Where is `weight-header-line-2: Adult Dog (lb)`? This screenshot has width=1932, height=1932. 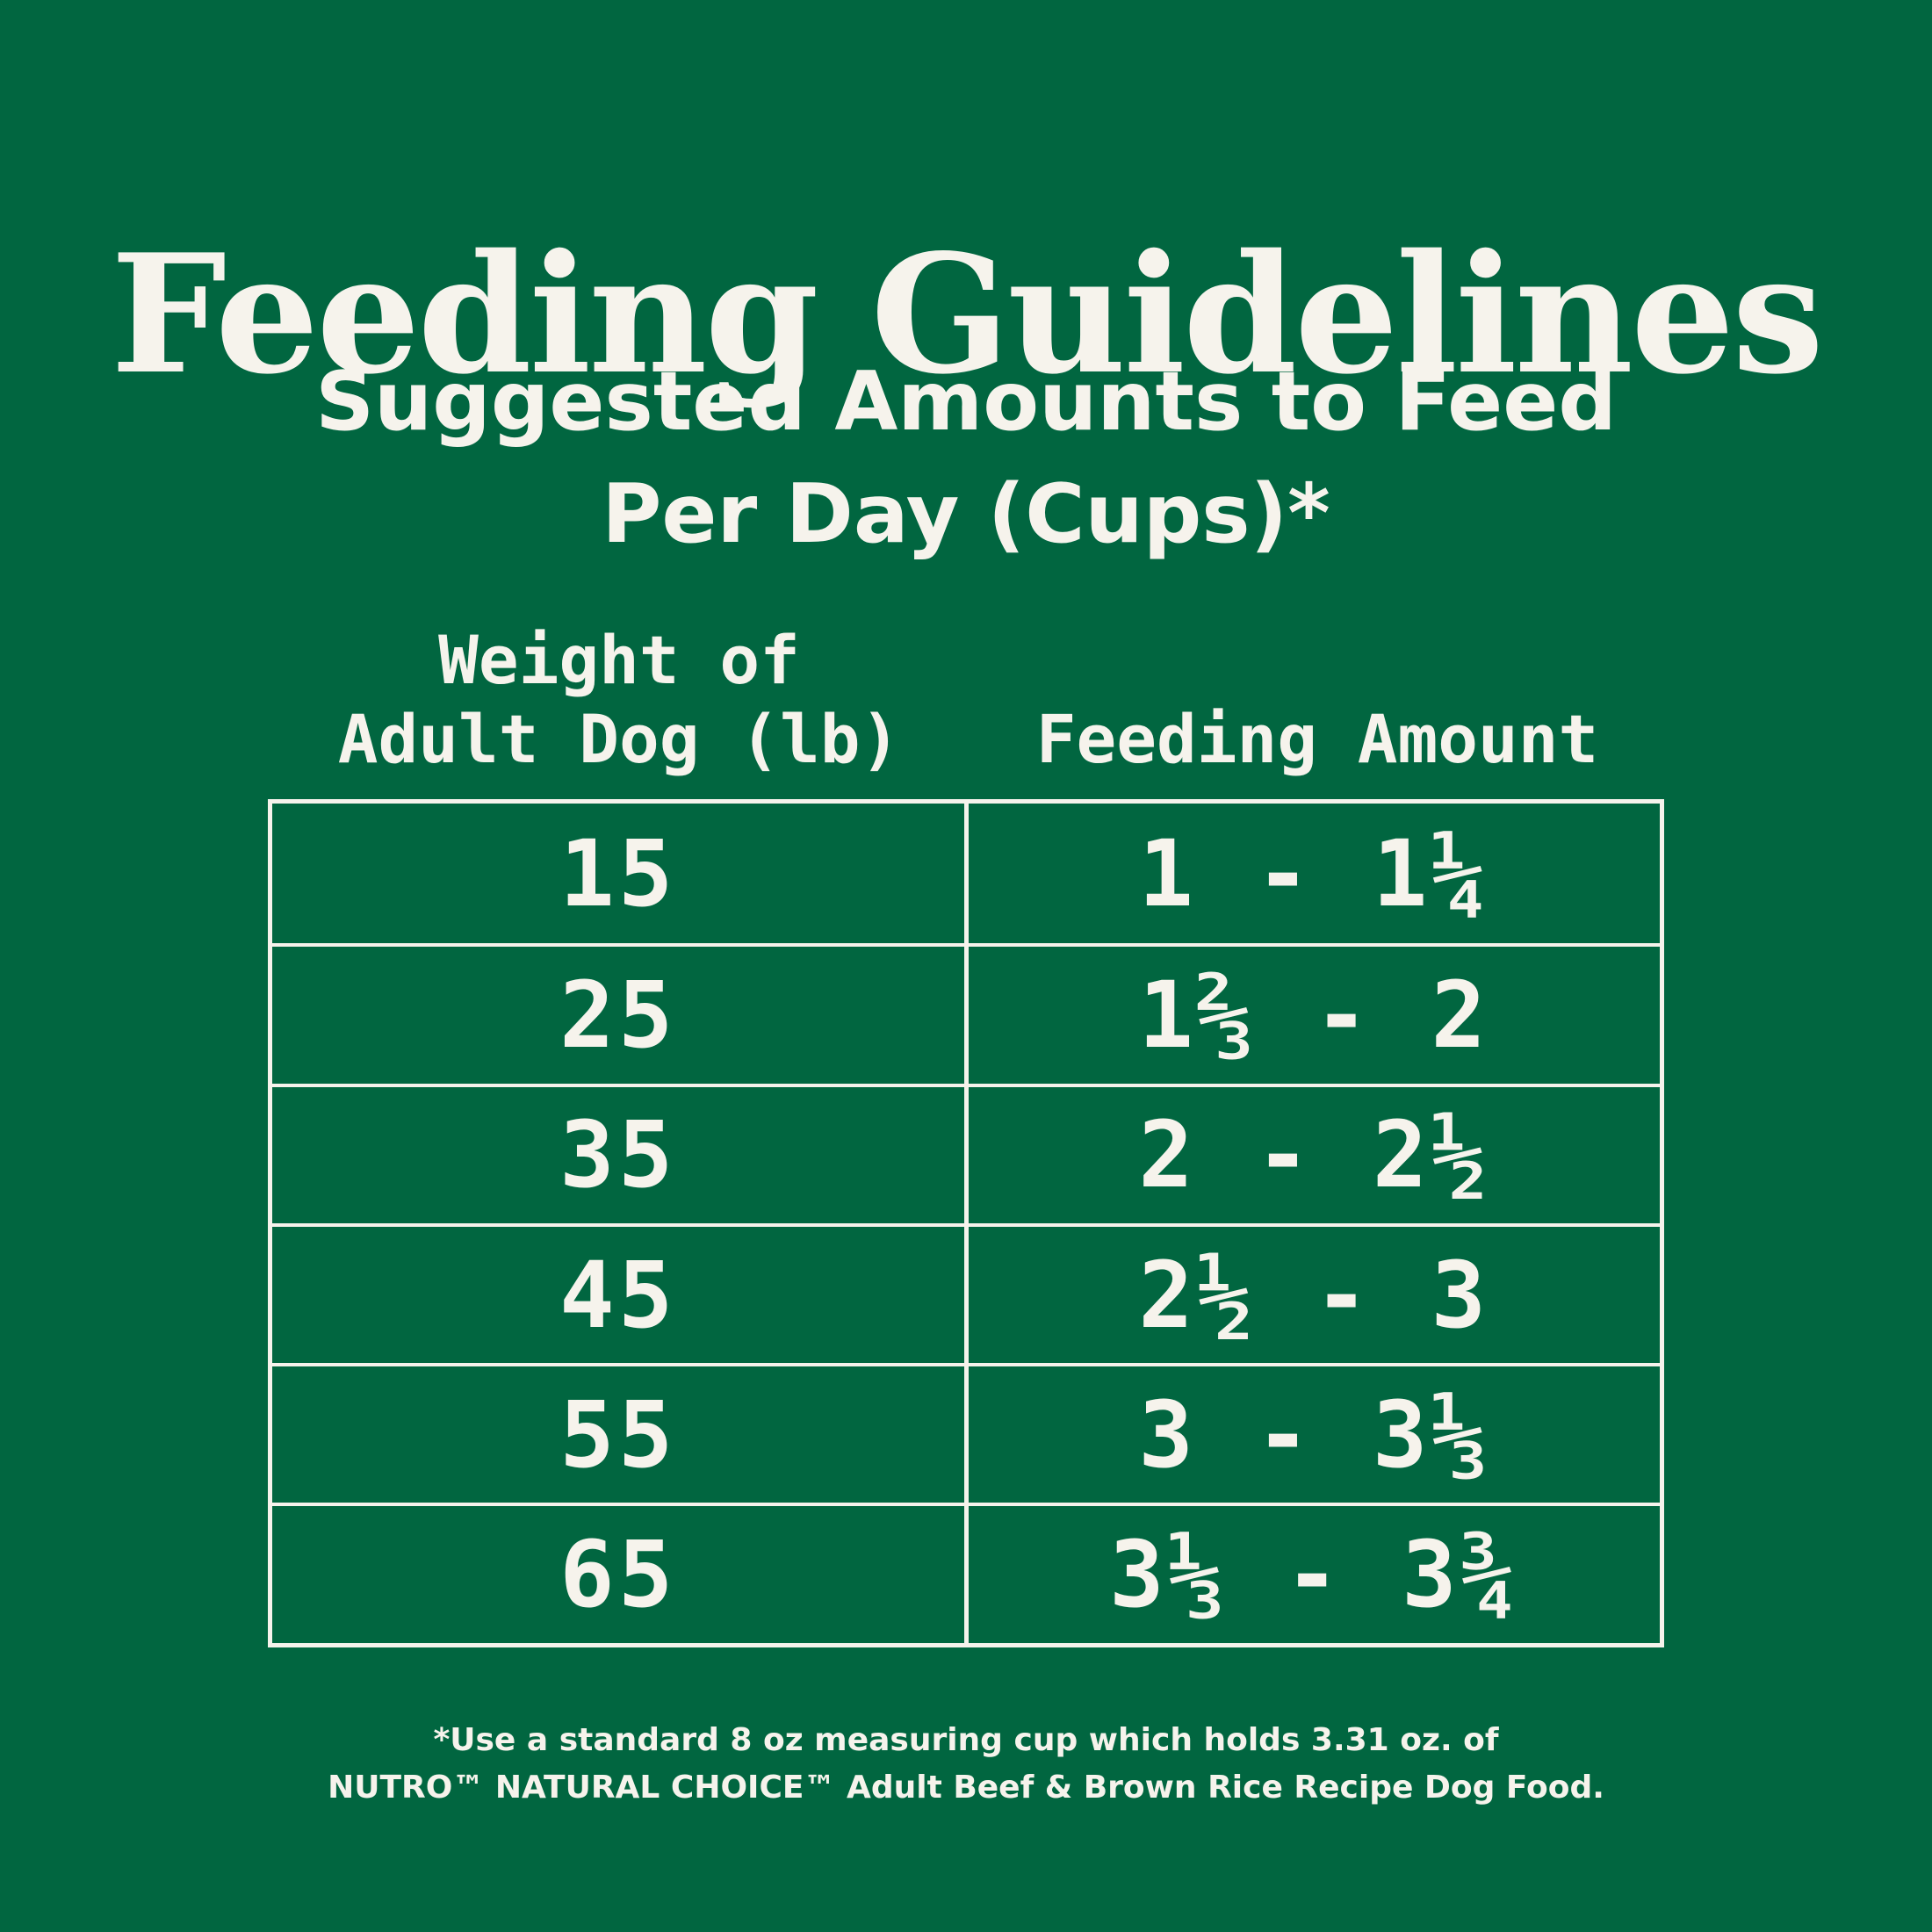 weight-header-line-2: Adult Dog (lb) is located at coordinates (619, 739).